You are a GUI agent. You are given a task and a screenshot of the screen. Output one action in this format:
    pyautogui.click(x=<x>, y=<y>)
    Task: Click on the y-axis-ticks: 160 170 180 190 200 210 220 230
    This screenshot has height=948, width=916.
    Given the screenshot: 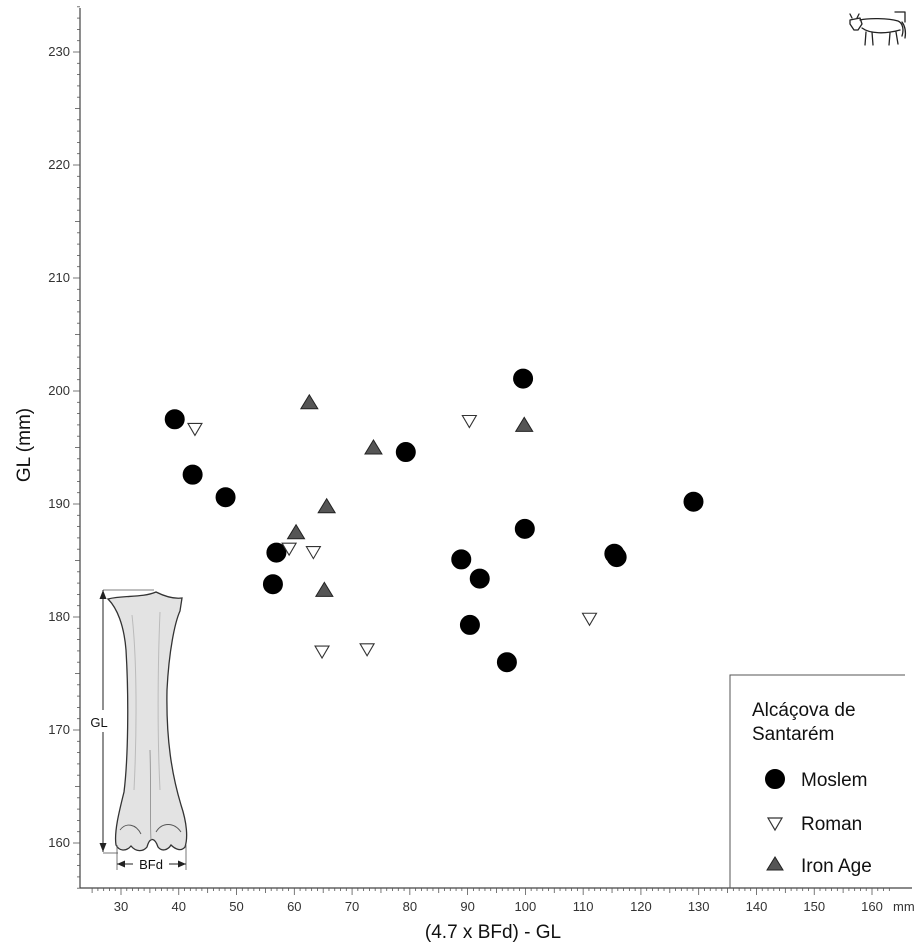 What is the action you would take?
    pyautogui.click(x=64, y=447)
    